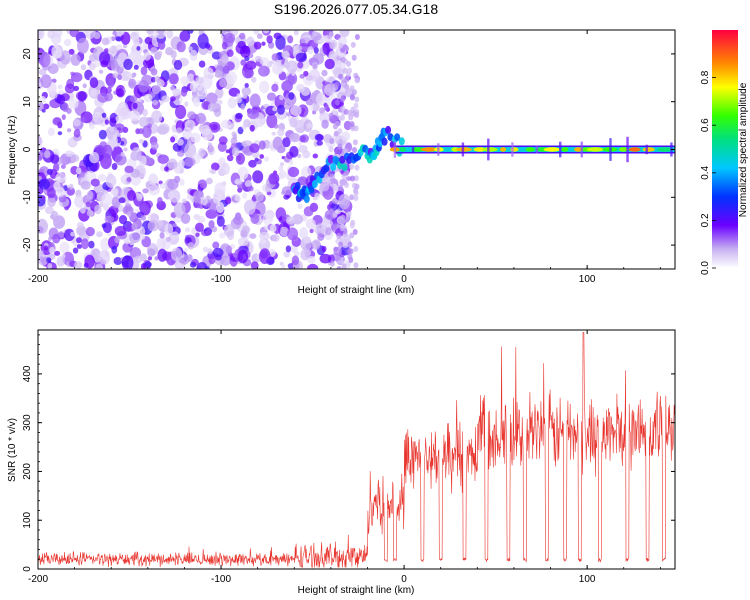 Image resolution: width=750 pixels, height=600 pixels. What do you see at coordinates (356, 590) in the screenshot?
I see `snr-x-label: Height of straight line (km)` at bounding box center [356, 590].